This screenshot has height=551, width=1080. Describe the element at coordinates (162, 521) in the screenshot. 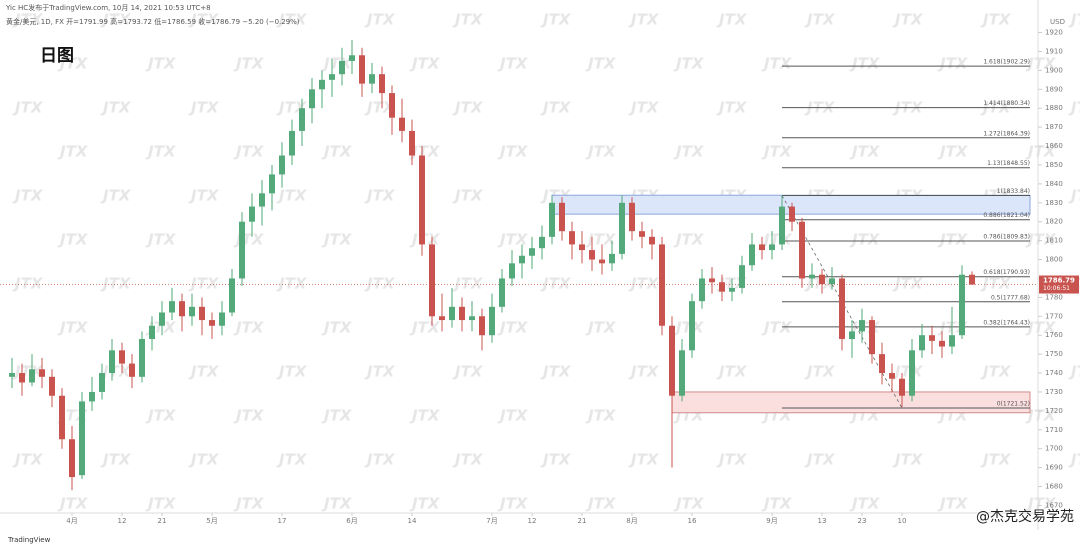

I see `x-tick-label: 21` at that location.